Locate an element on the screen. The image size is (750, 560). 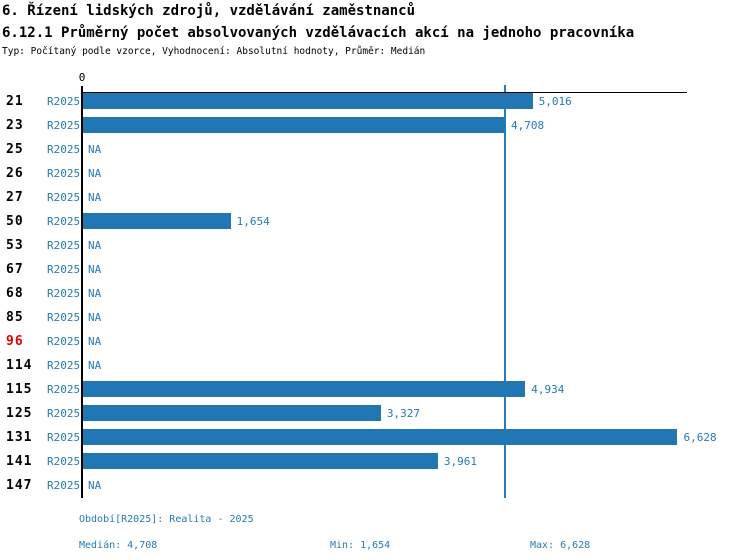
chart-row: 141 R2025 3,961 is located at coordinates (375, 461).